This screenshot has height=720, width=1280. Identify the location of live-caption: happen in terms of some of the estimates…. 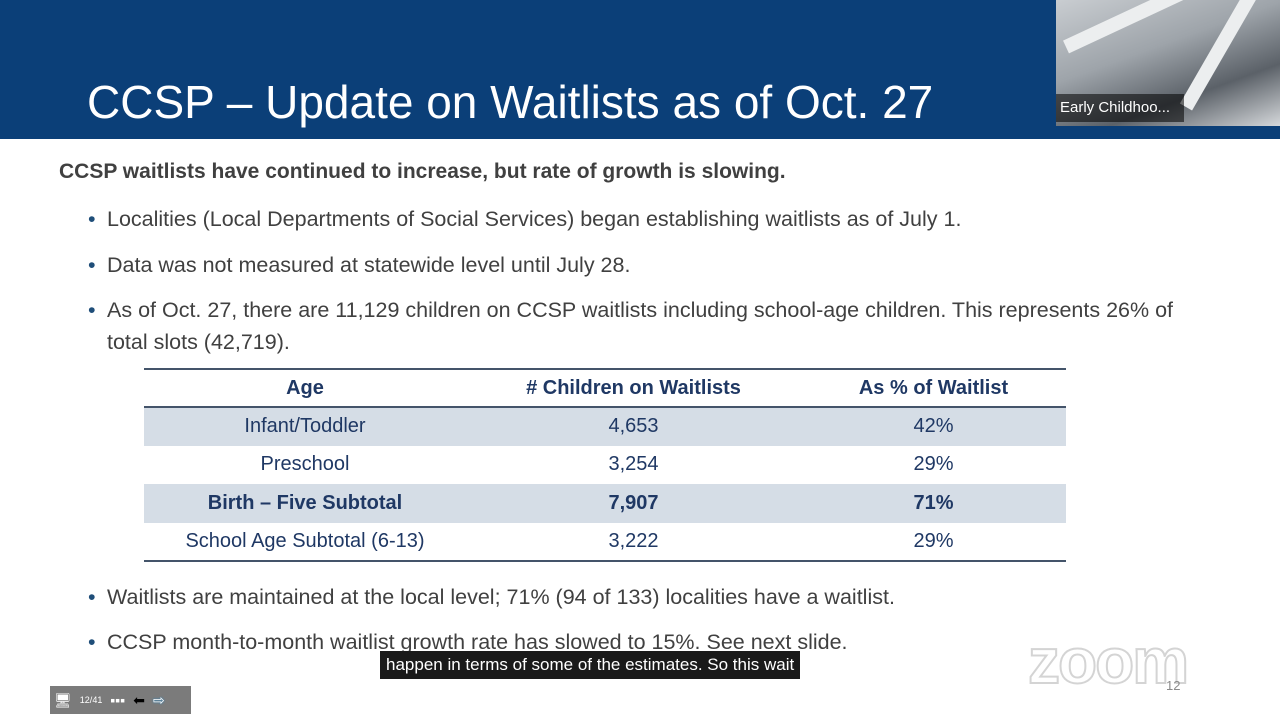
(590, 665).